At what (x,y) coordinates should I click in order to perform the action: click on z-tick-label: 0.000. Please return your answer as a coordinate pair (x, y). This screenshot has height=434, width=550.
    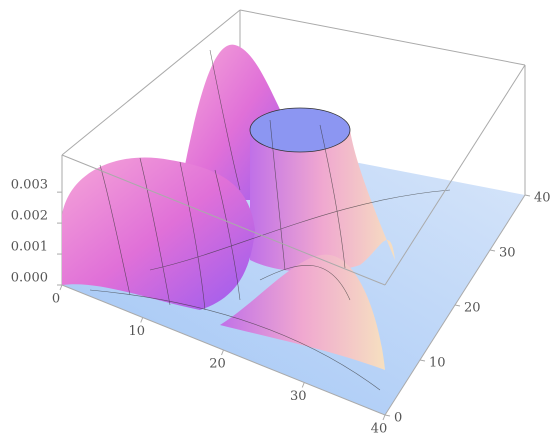
    Looking at the image, I should click on (29, 278).